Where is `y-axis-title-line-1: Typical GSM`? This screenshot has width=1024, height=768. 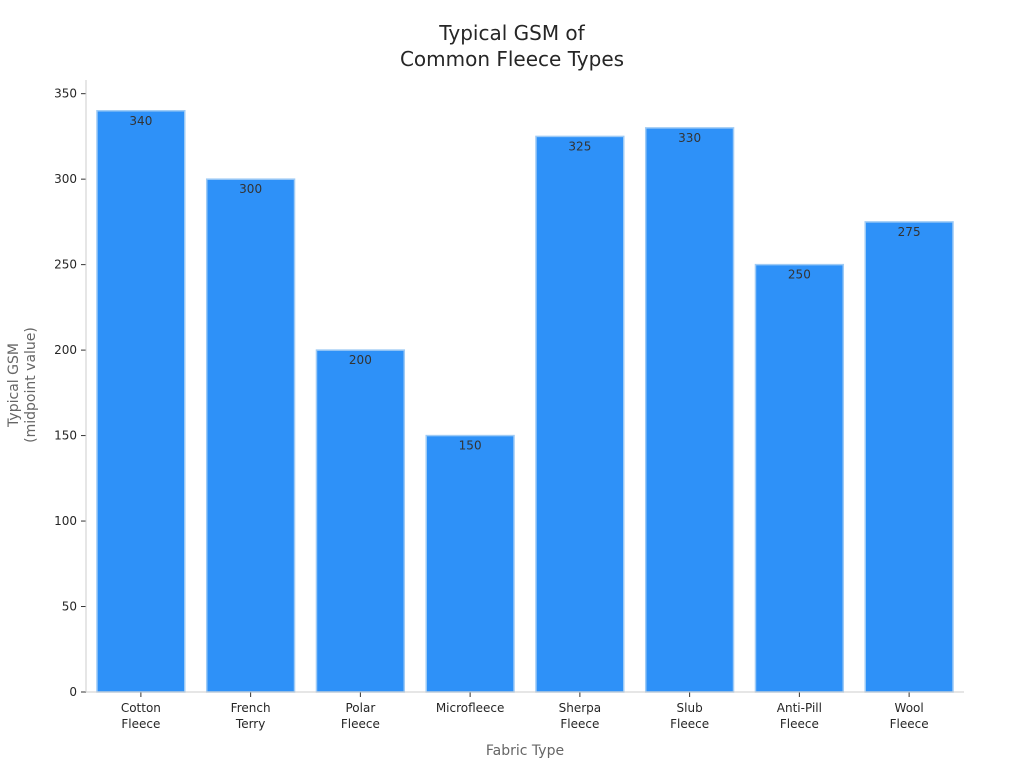 y-axis-title-line-1: Typical GSM is located at coordinates (14, 385).